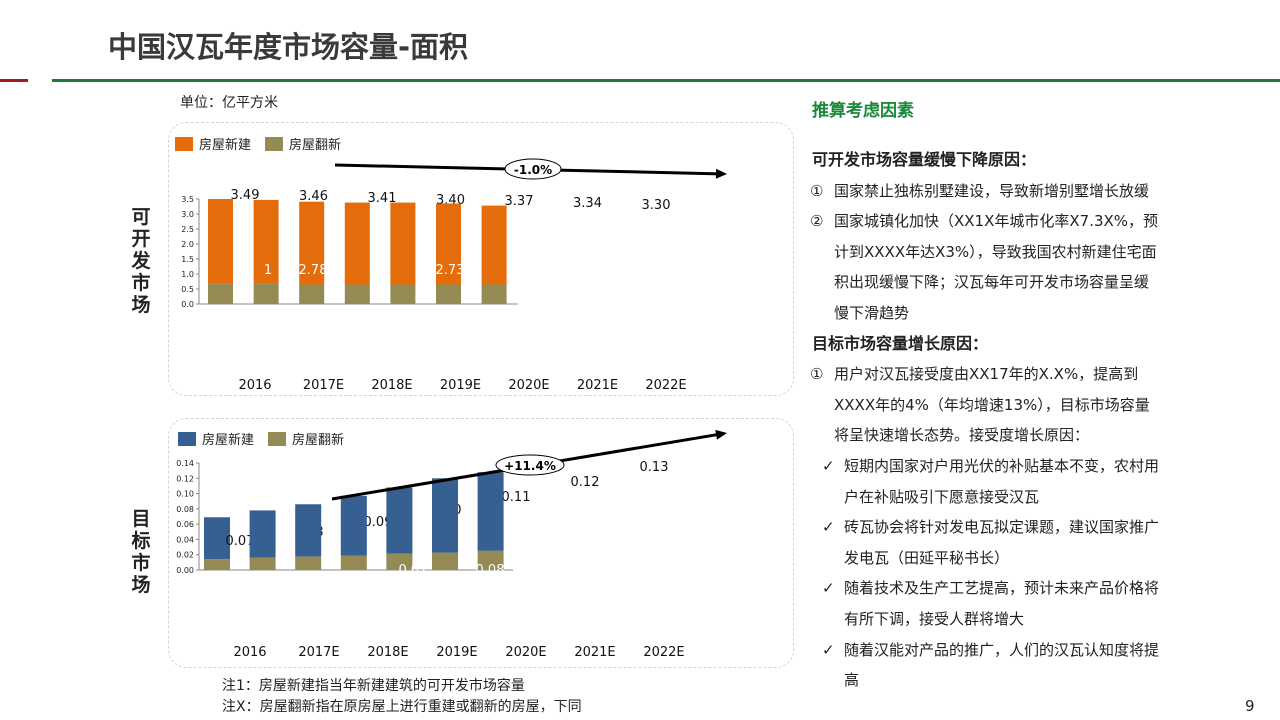 This screenshot has width=1280, height=720. Describe the element at coordinates (185, 494) in the screenshot. I see `y-tick-label: 0.10` at that location.